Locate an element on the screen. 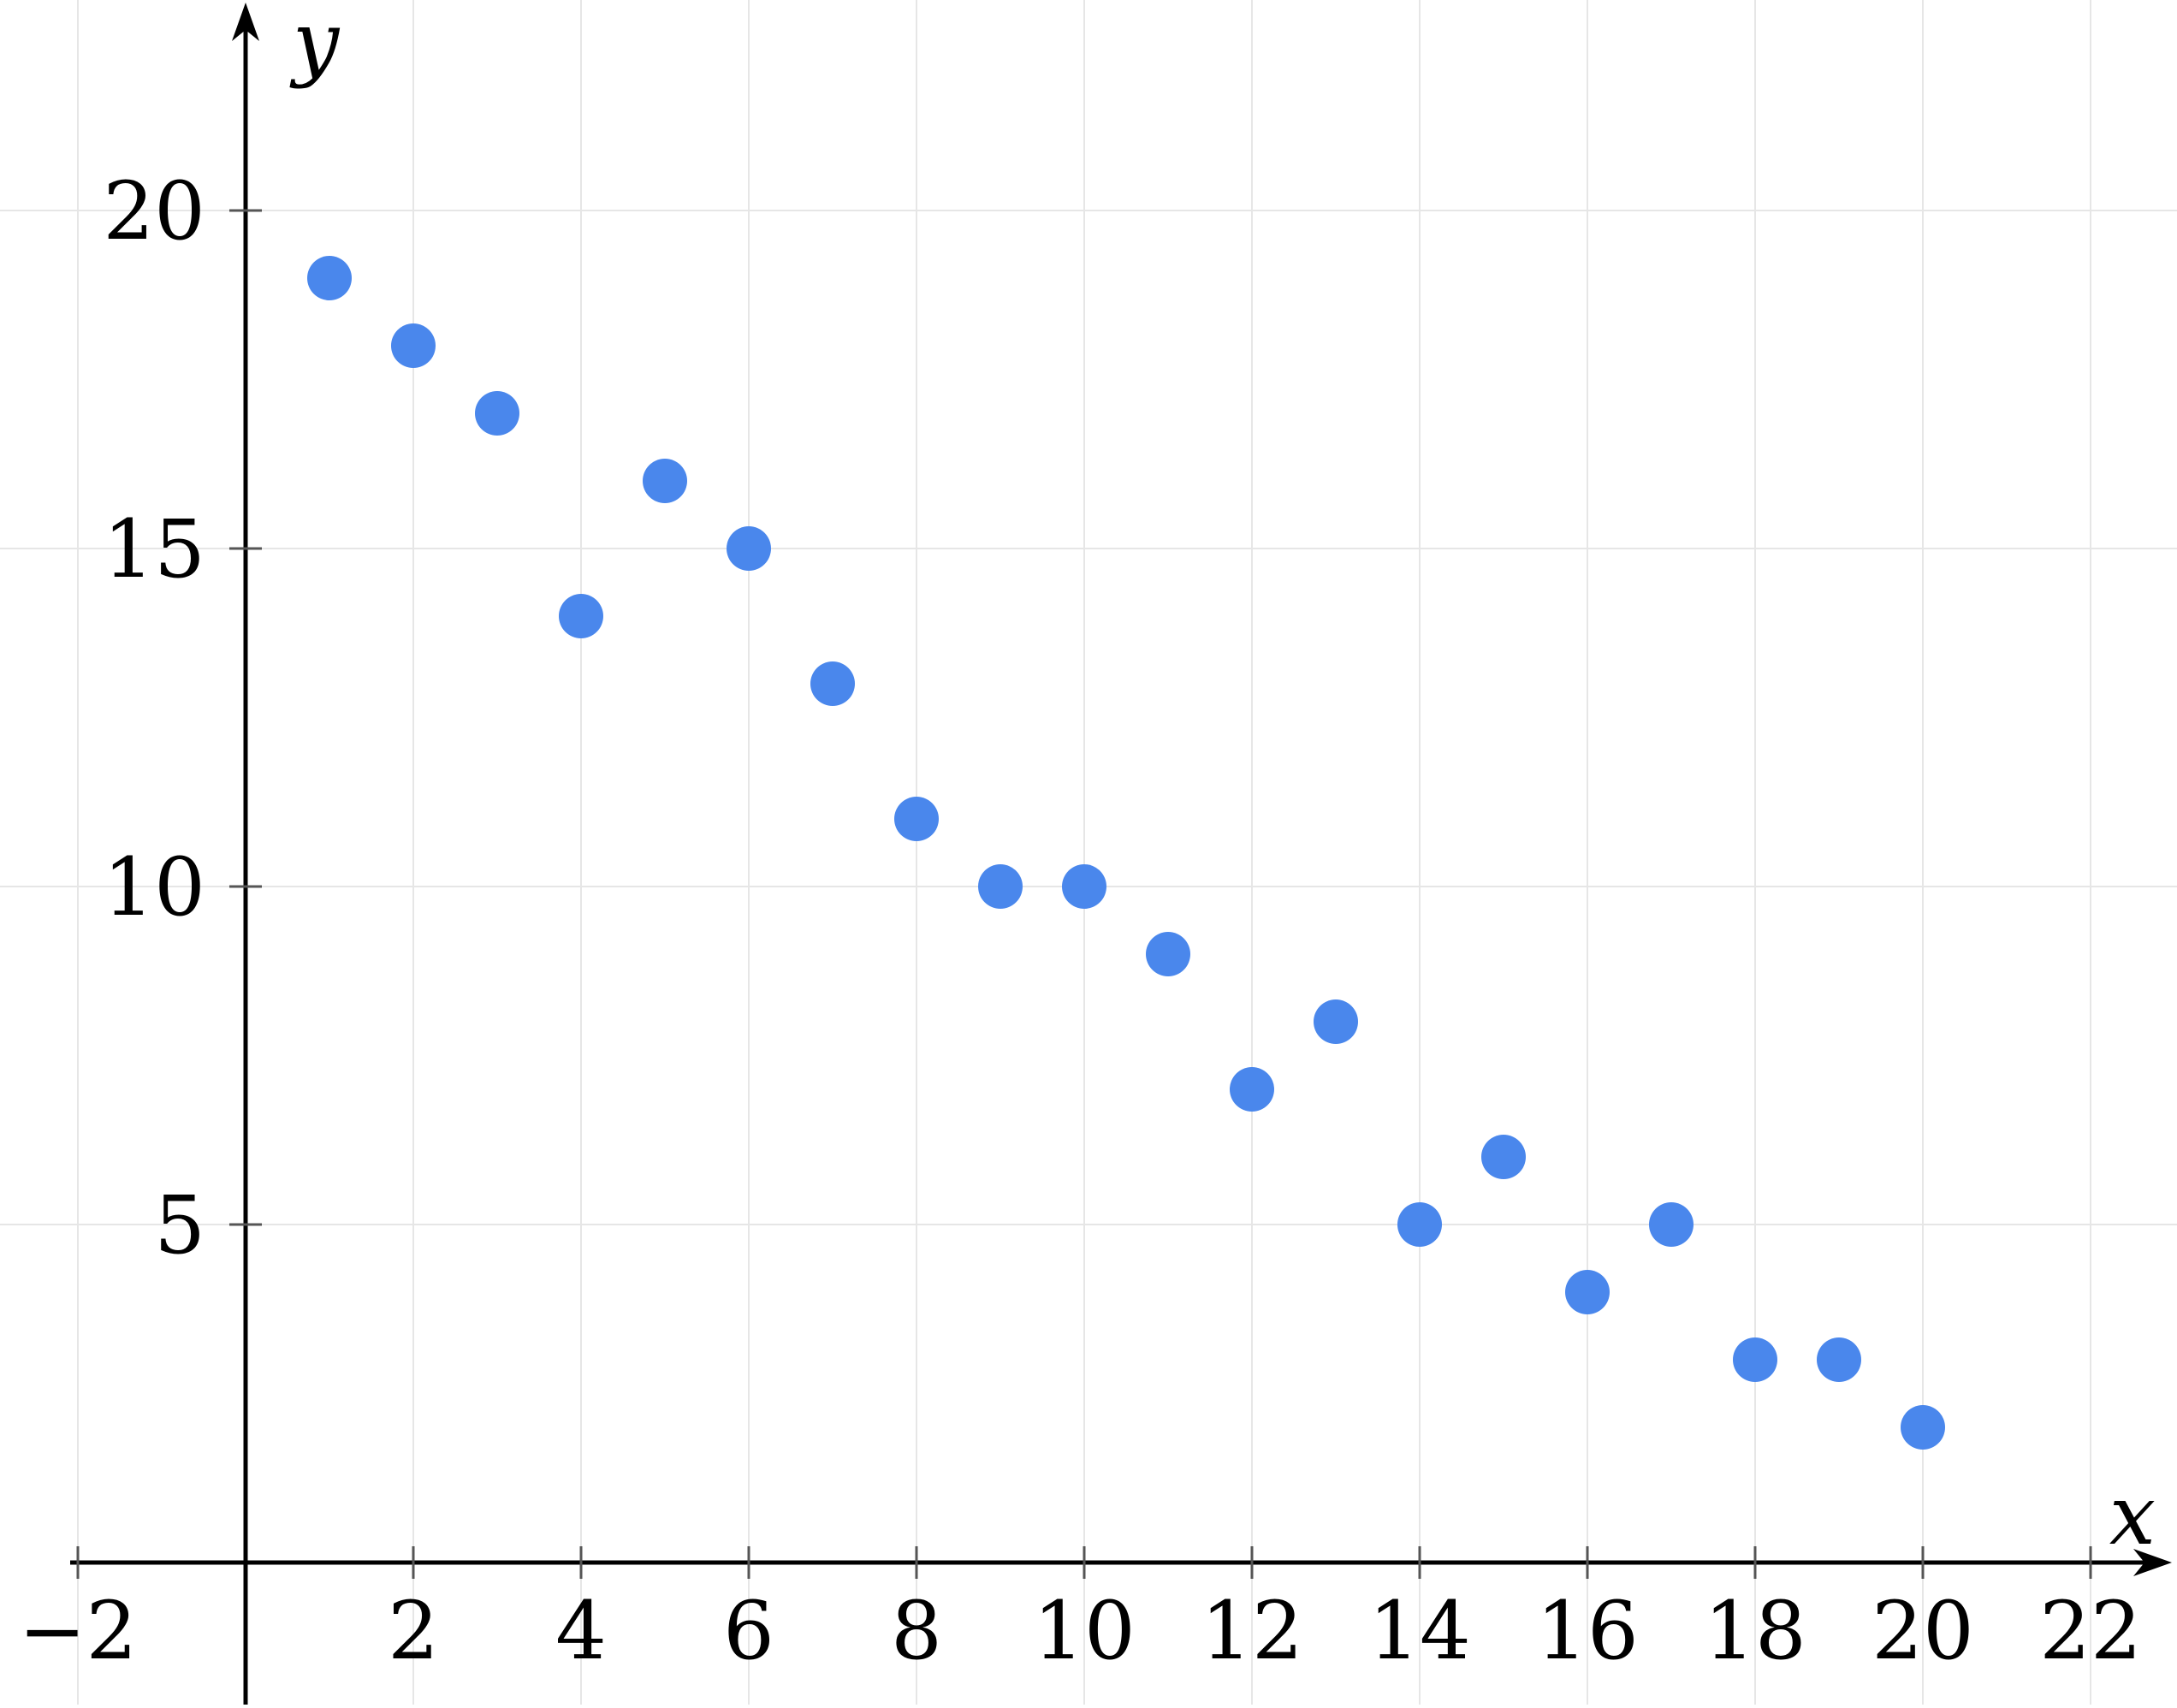 This screenshot has height=1708, width=2177. x-axis-arrow-icon is located at coordinates (2152, 1562).